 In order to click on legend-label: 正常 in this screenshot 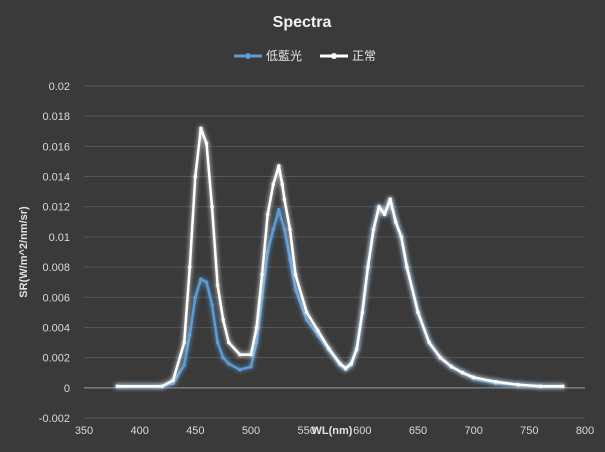, I will do `click(364, 56)`.